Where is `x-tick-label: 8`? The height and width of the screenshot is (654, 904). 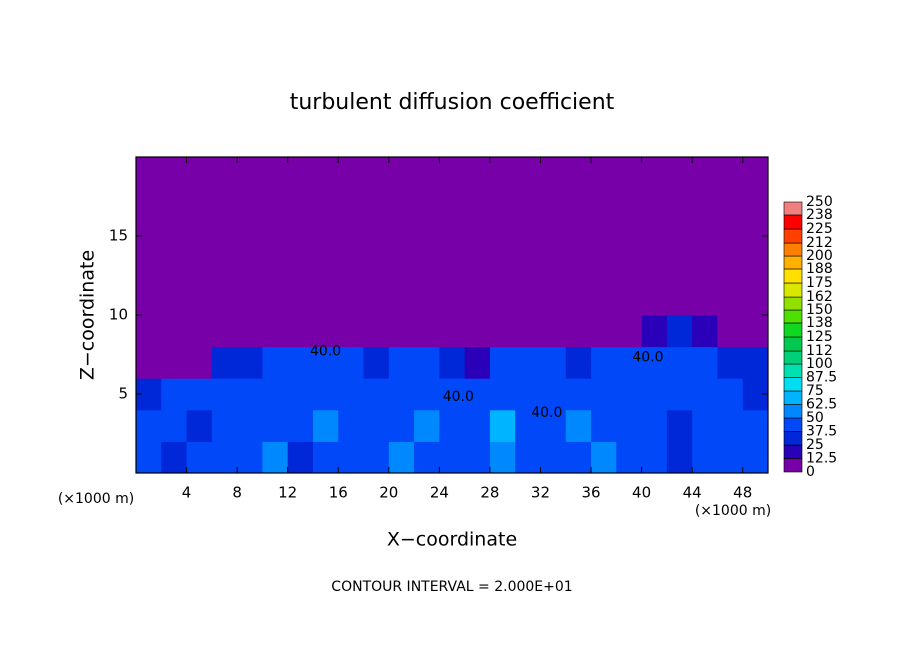 x-tick-label: 8 is located at coordinates (237, 493).